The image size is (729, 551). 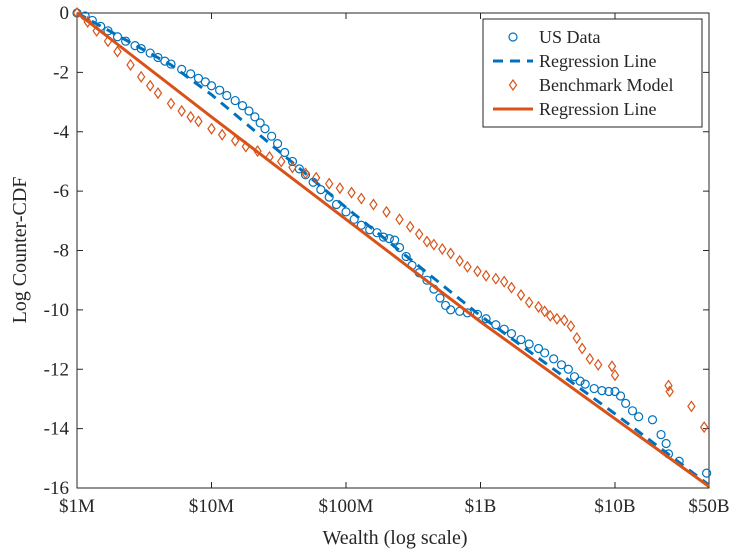 I want to click on x-tick-label: $10B, so click(x=614, y=506).